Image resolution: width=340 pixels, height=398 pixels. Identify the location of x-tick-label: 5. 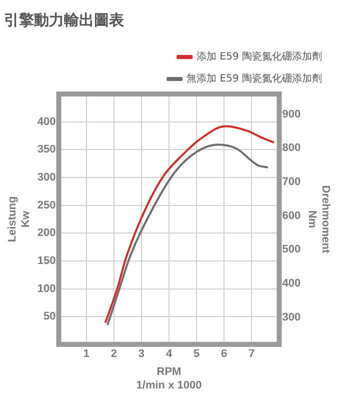
(197, 354).